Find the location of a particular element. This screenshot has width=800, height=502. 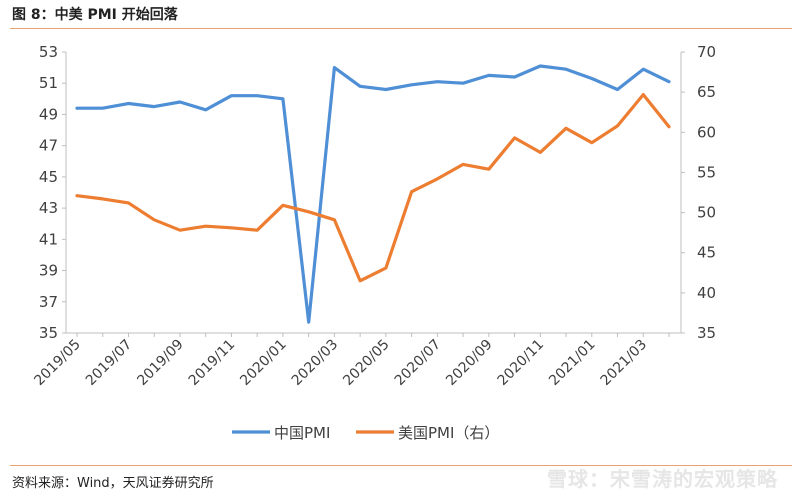

x-tick-label: 2020/11 is located at coordinates (521, 363).